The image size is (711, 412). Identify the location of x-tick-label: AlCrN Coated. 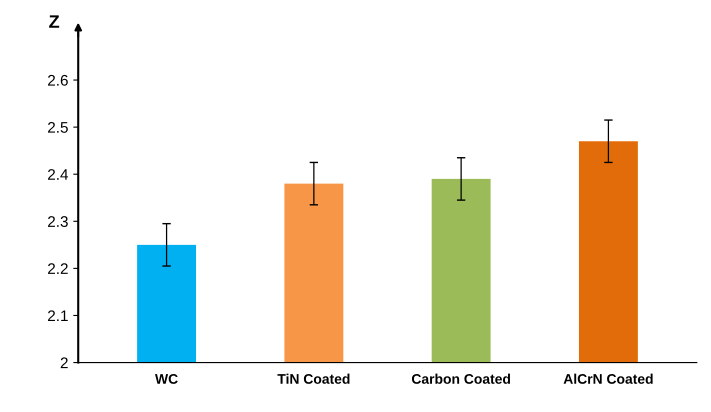
(608, 379).